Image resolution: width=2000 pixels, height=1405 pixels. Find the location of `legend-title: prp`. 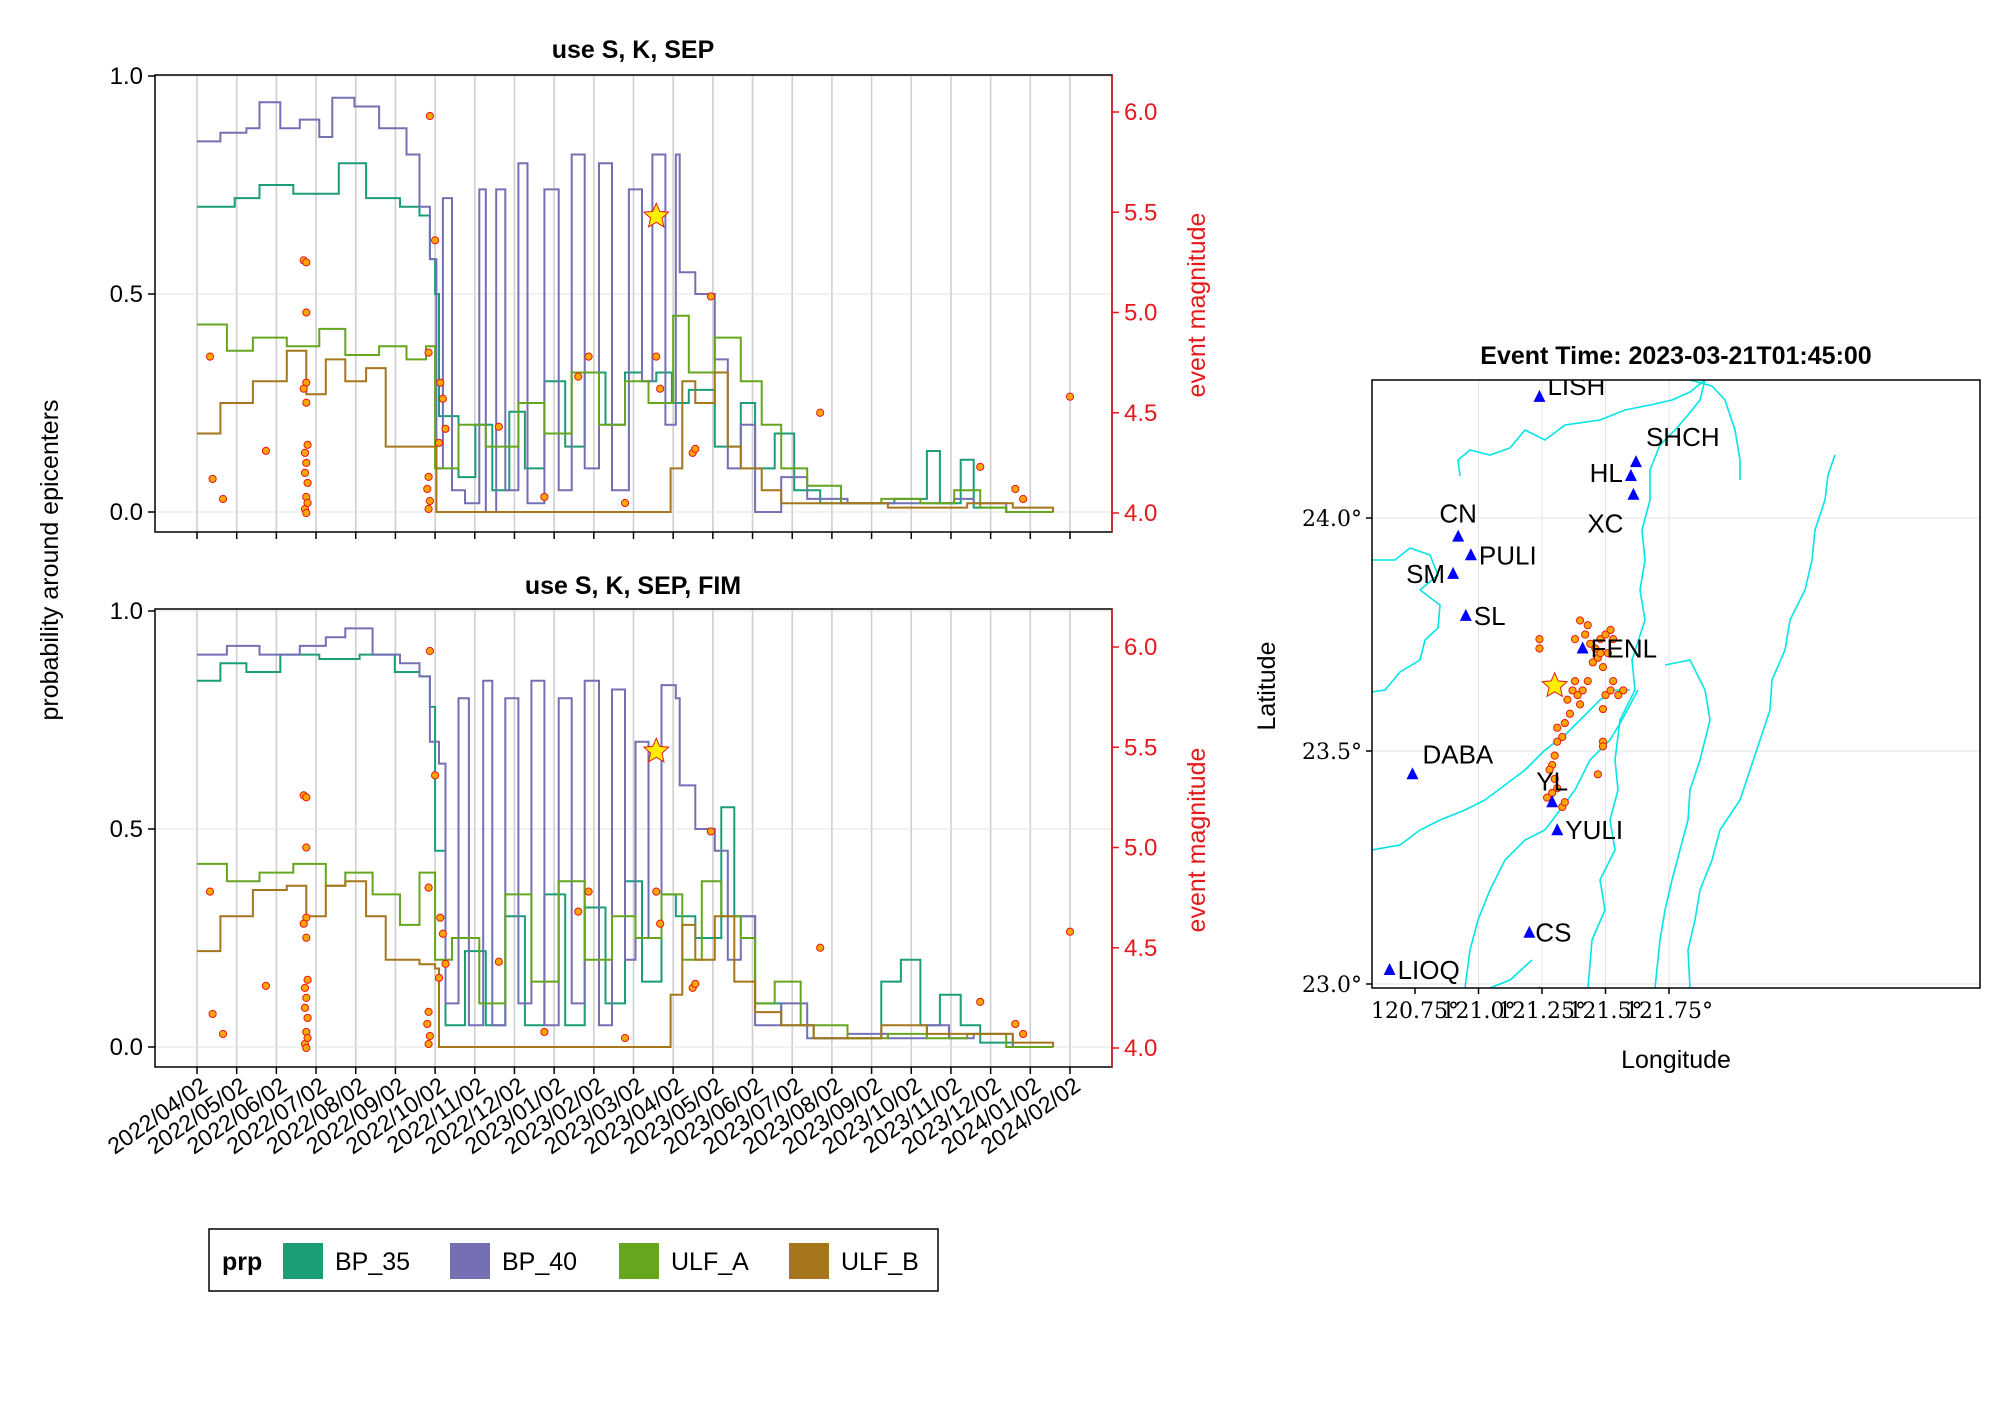

legend-title: prp is located at coordinates (242, 1262).